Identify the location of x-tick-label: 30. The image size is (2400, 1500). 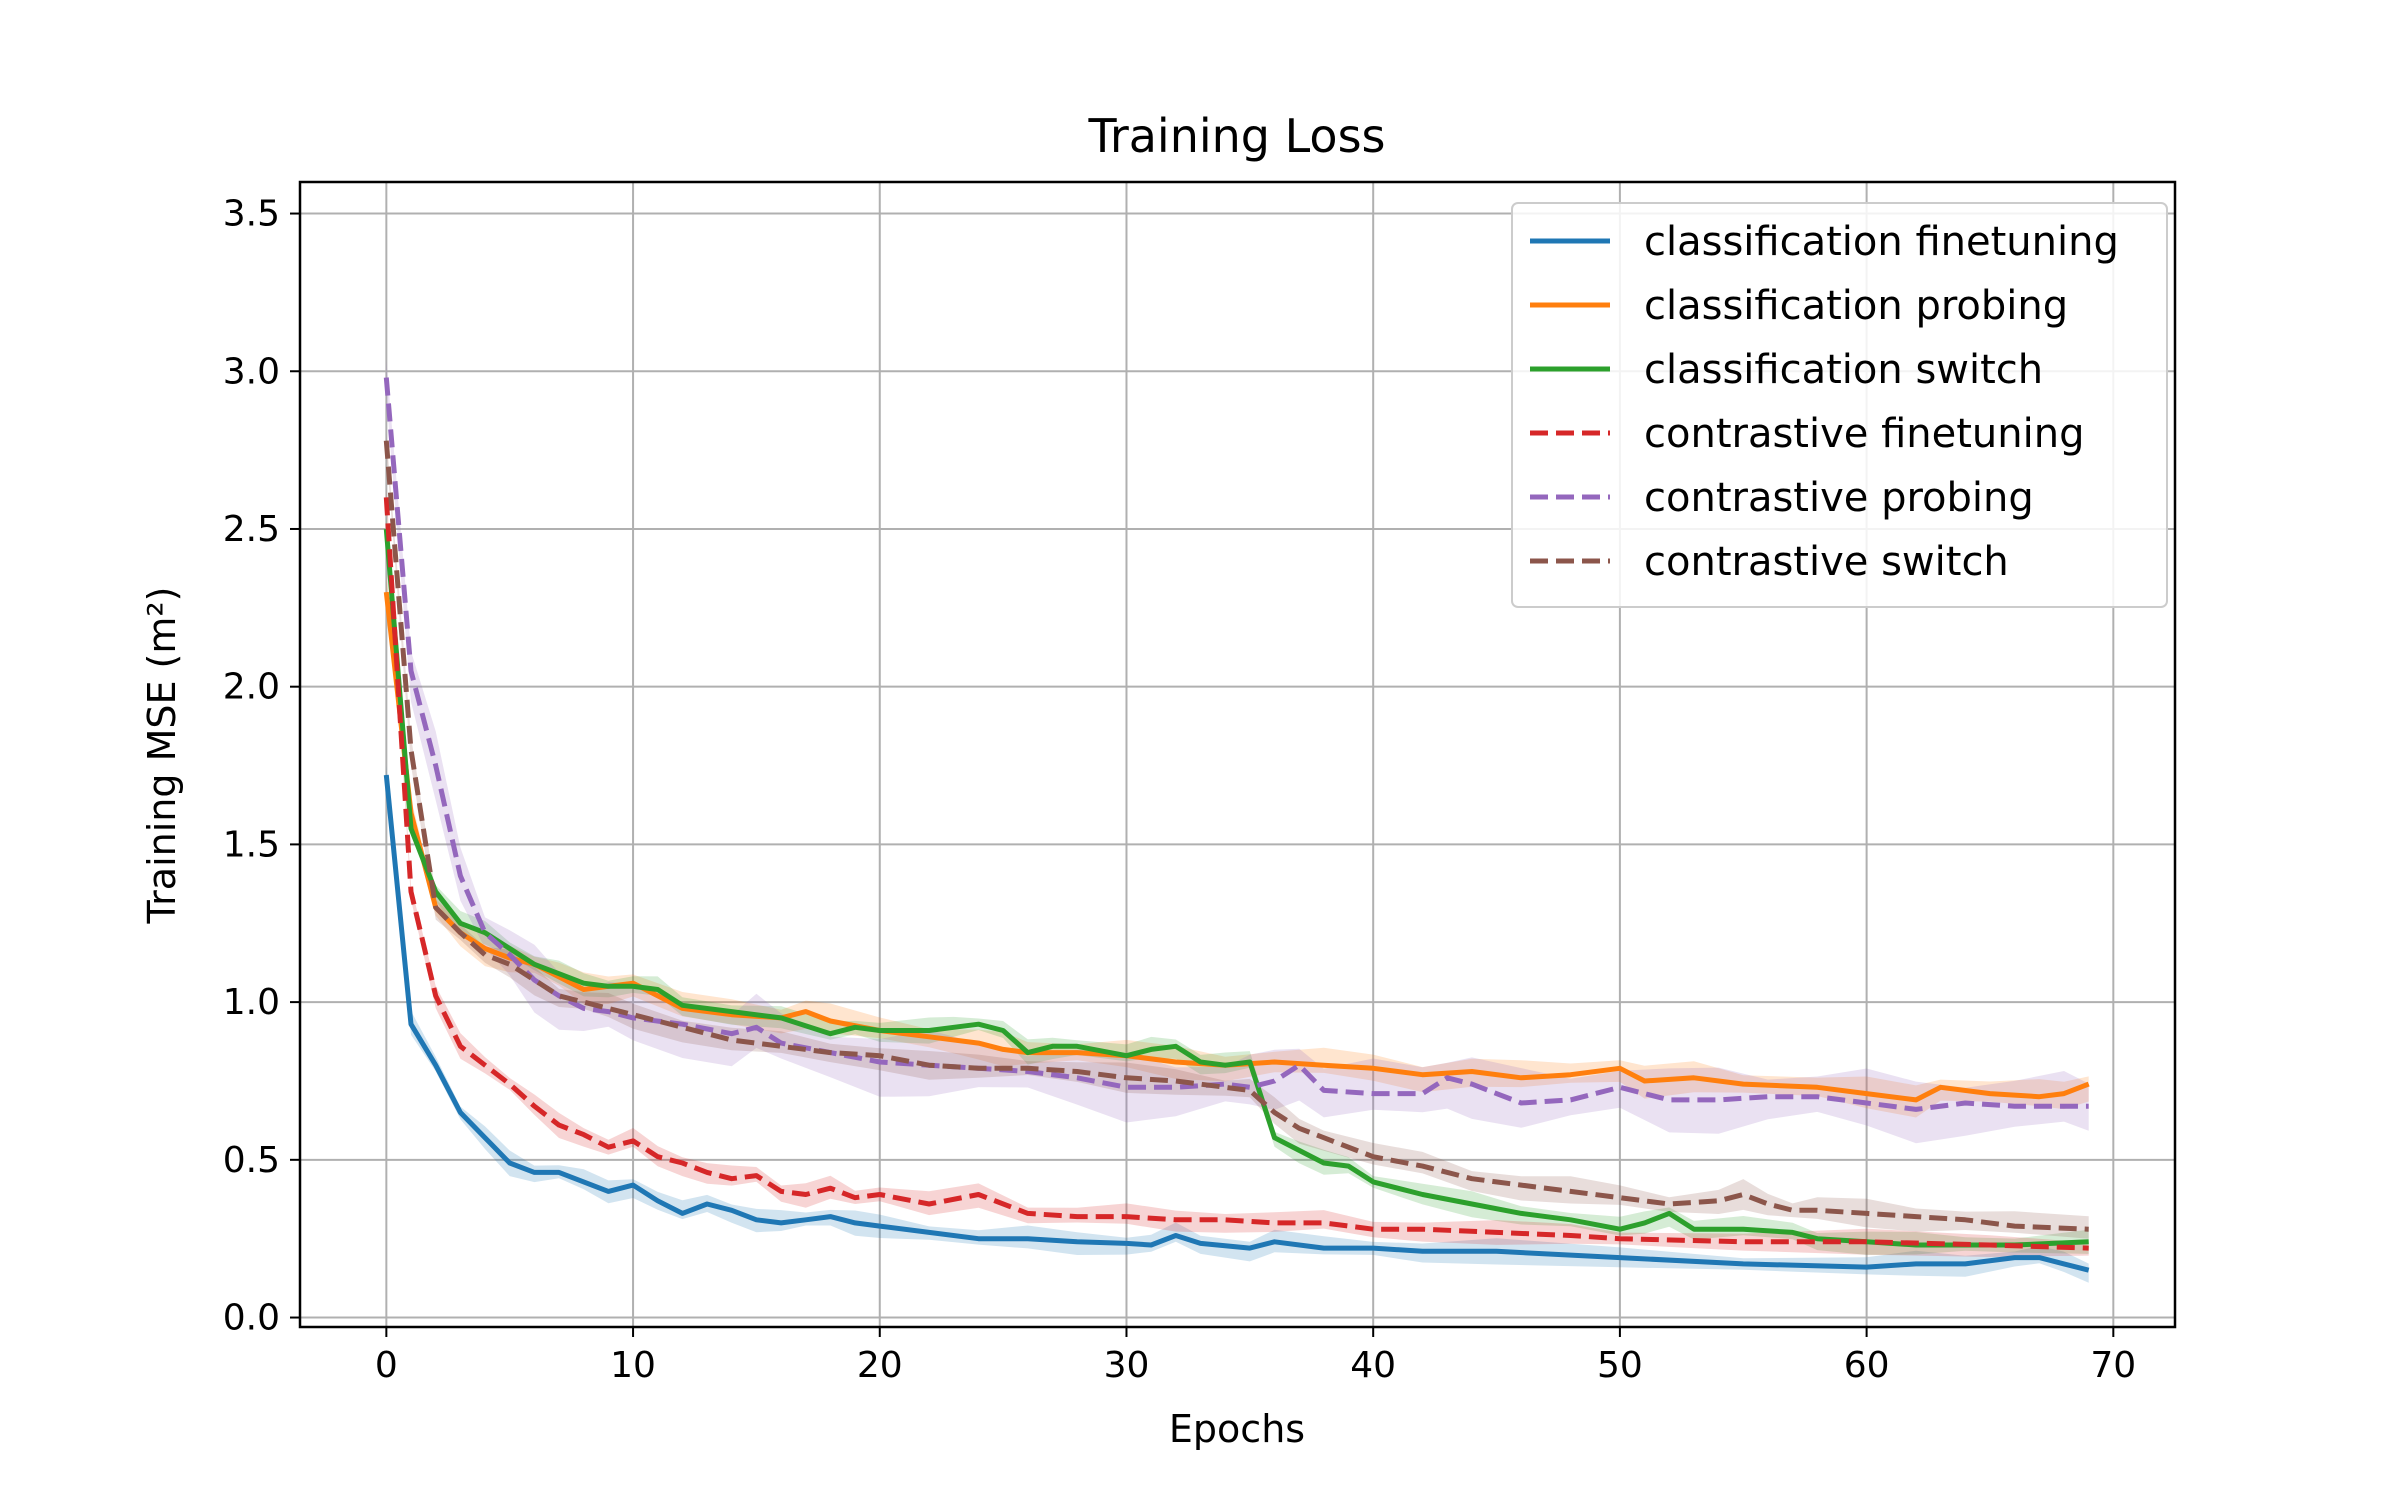
(1127, 1365).